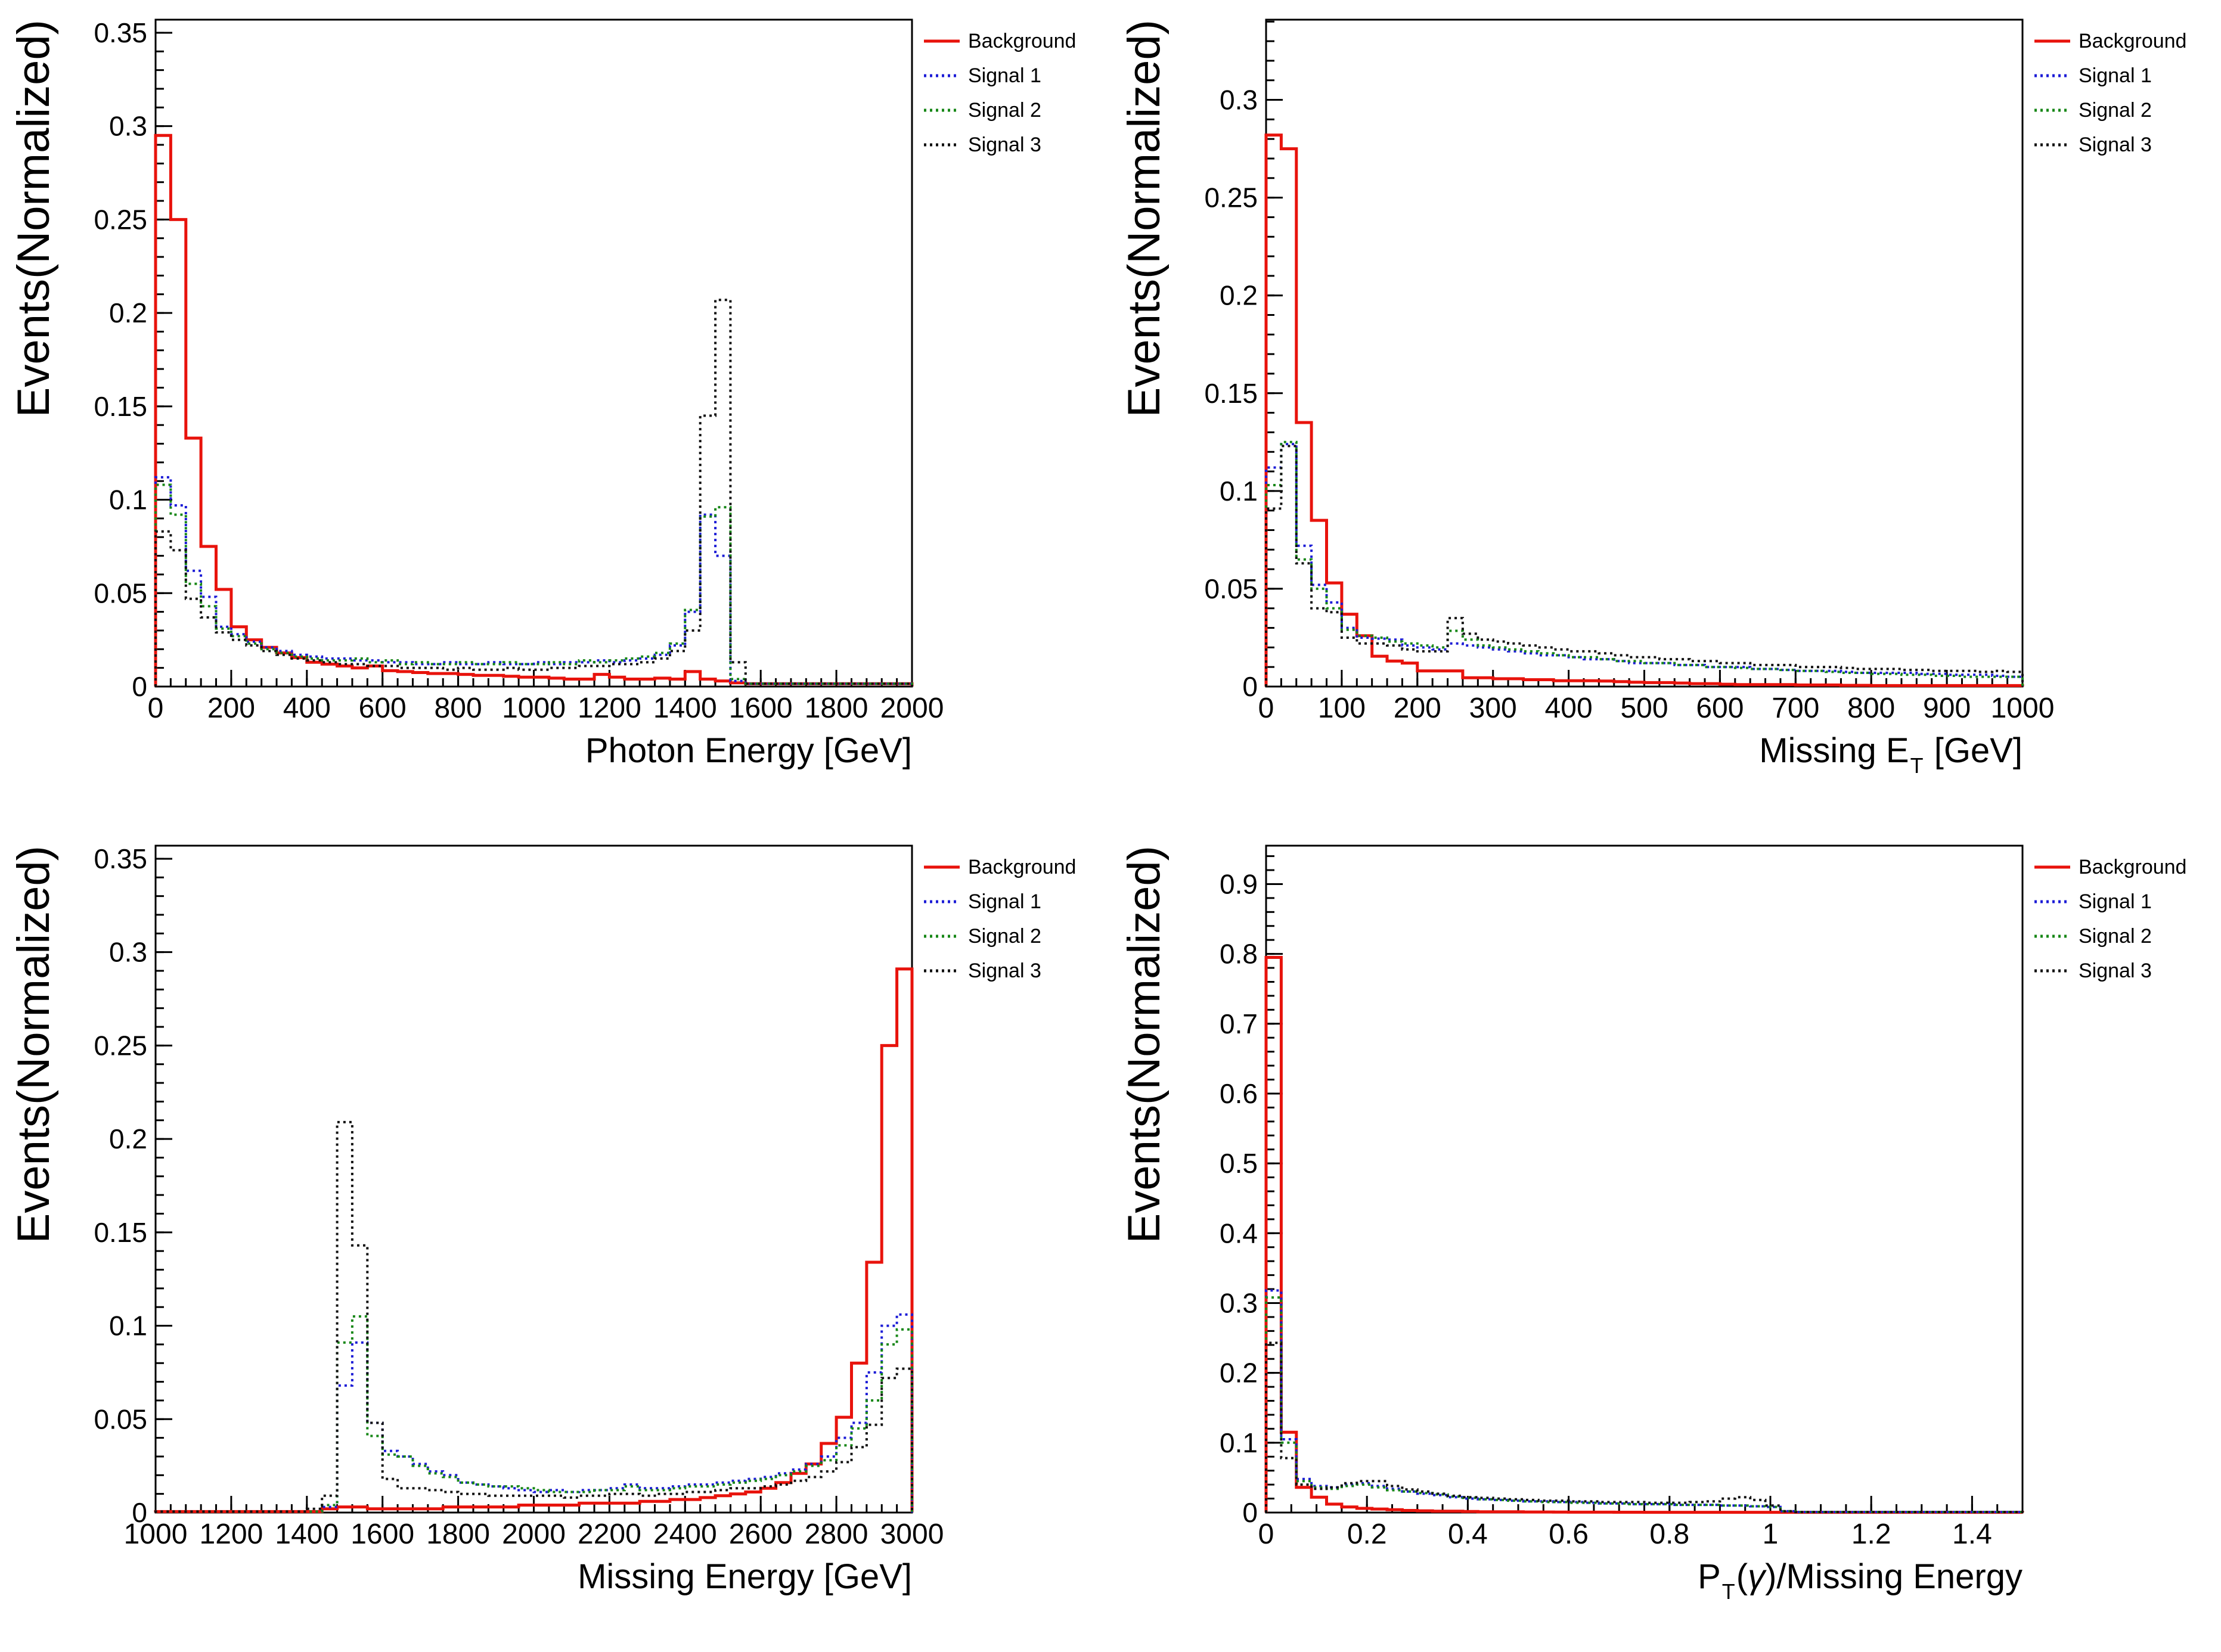 Image resolution: width=2221 pixels, height=1652 pixels. What do you see at coordinates (1871, 1534) in the screenshot?
I see `x-tick-label: 1.2` at bounding box center [1871, 1534].